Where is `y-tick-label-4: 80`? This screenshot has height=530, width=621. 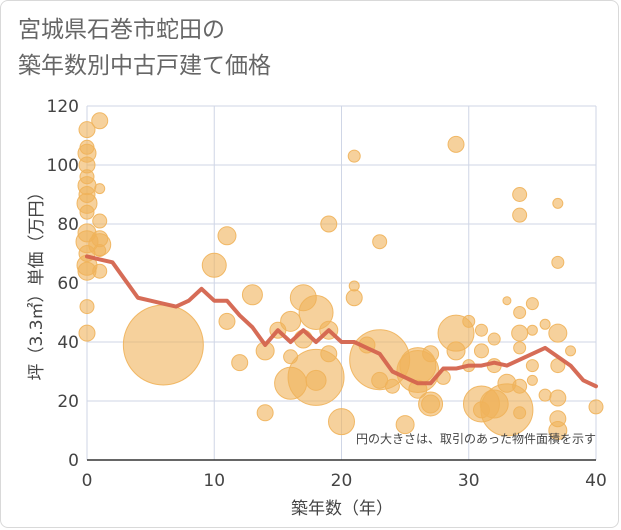
y-tick-label-4: 80 is located at coordinates (68, 225).